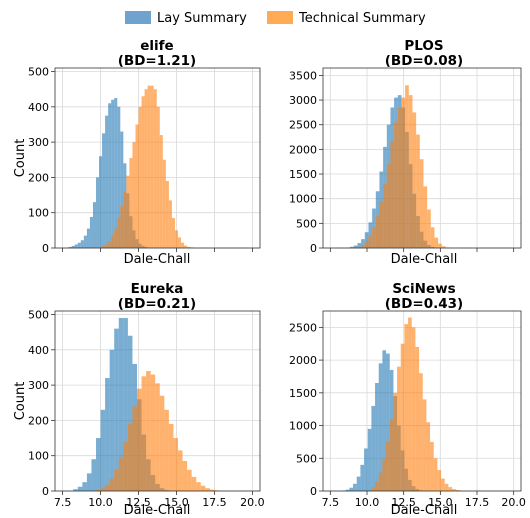 This screenshot has width=530, height=518. What do you see at coordinates (303, 174) in the screenshot?
I see `y-tick-label: 1500` at bounding box center [303, 174].